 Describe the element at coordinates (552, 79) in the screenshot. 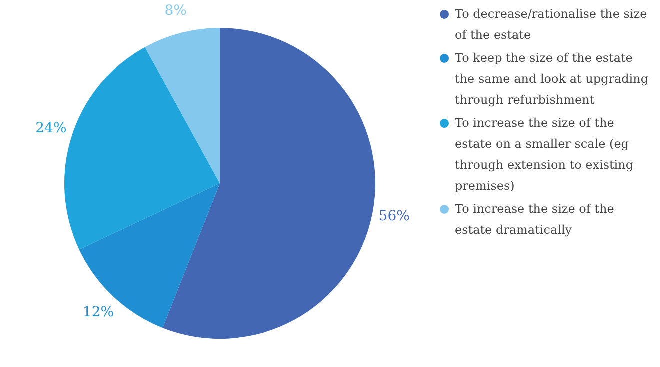

I see `legend-label: To keep the size of the estate the same and look at upgrading through refurbishment` at that location.